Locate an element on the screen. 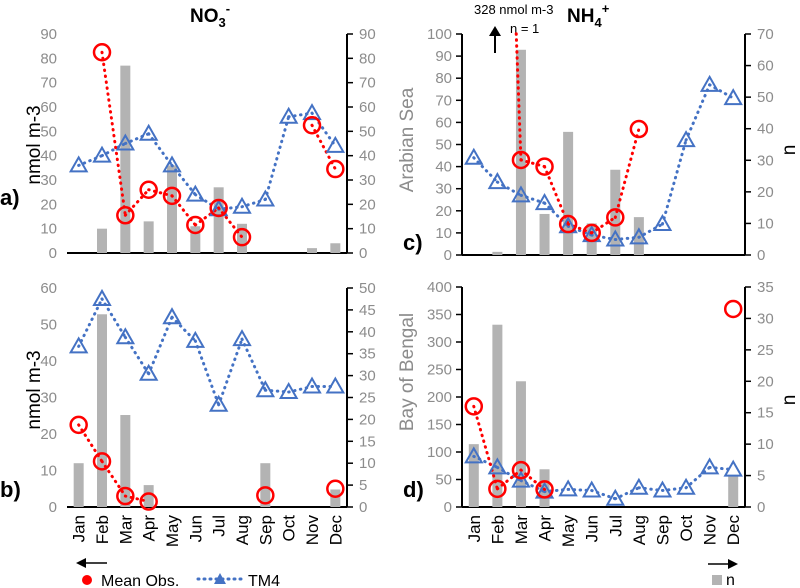 The width and height of the screenshot is (800, 588). bar-n-May is located at coordinates (172, 209).